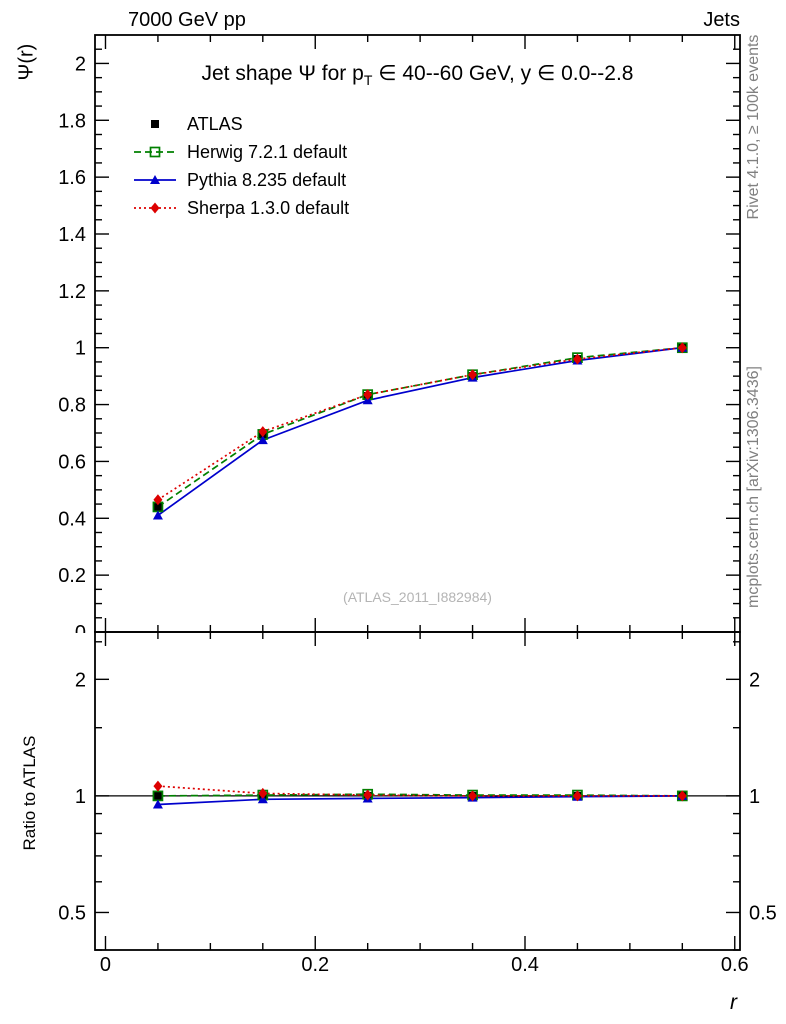 The width and height of the screenshot is (786, 1024). I want to click on y-axis-label-ratio: Ratio to ATLAS, so click(29, 793).